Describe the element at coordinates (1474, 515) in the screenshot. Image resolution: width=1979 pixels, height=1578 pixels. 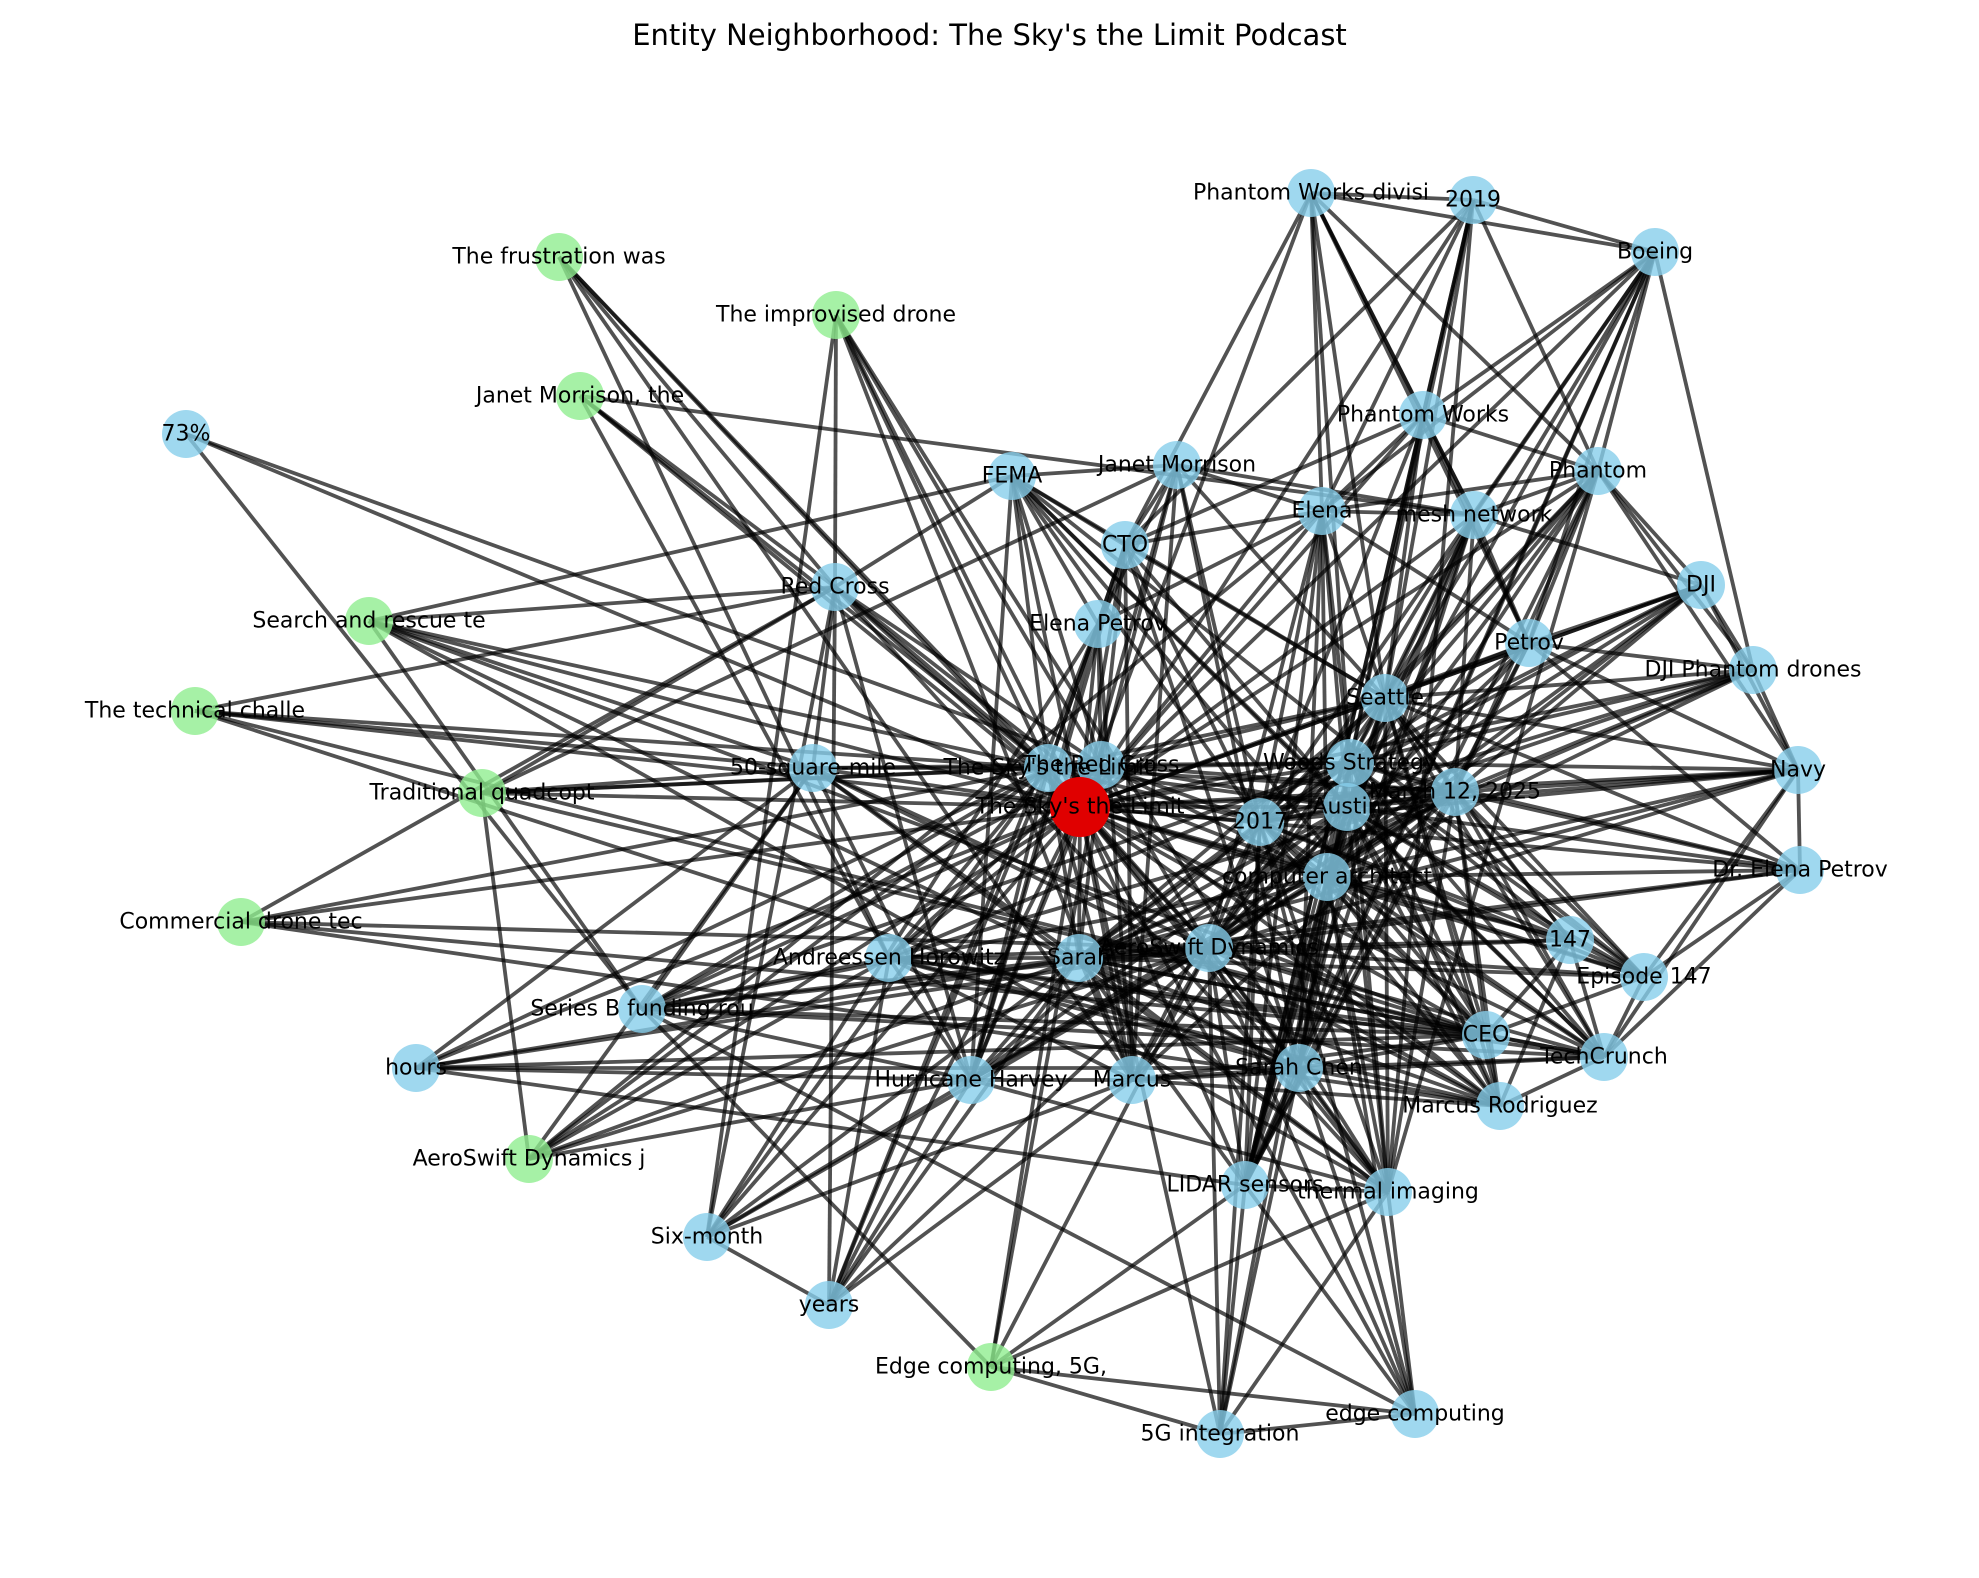
I see `node-mesh` at that location.